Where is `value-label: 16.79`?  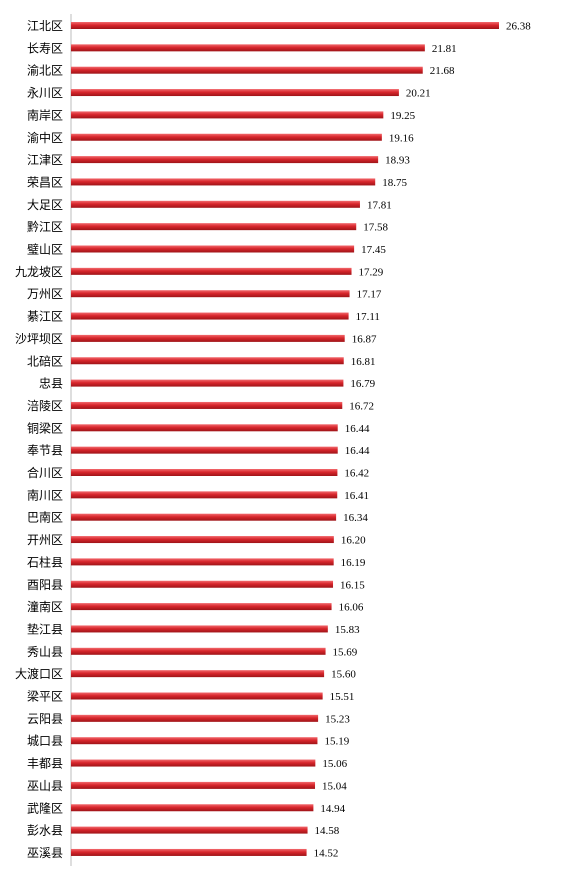
value-label: 16.79 is located at coordinates (362, 384).